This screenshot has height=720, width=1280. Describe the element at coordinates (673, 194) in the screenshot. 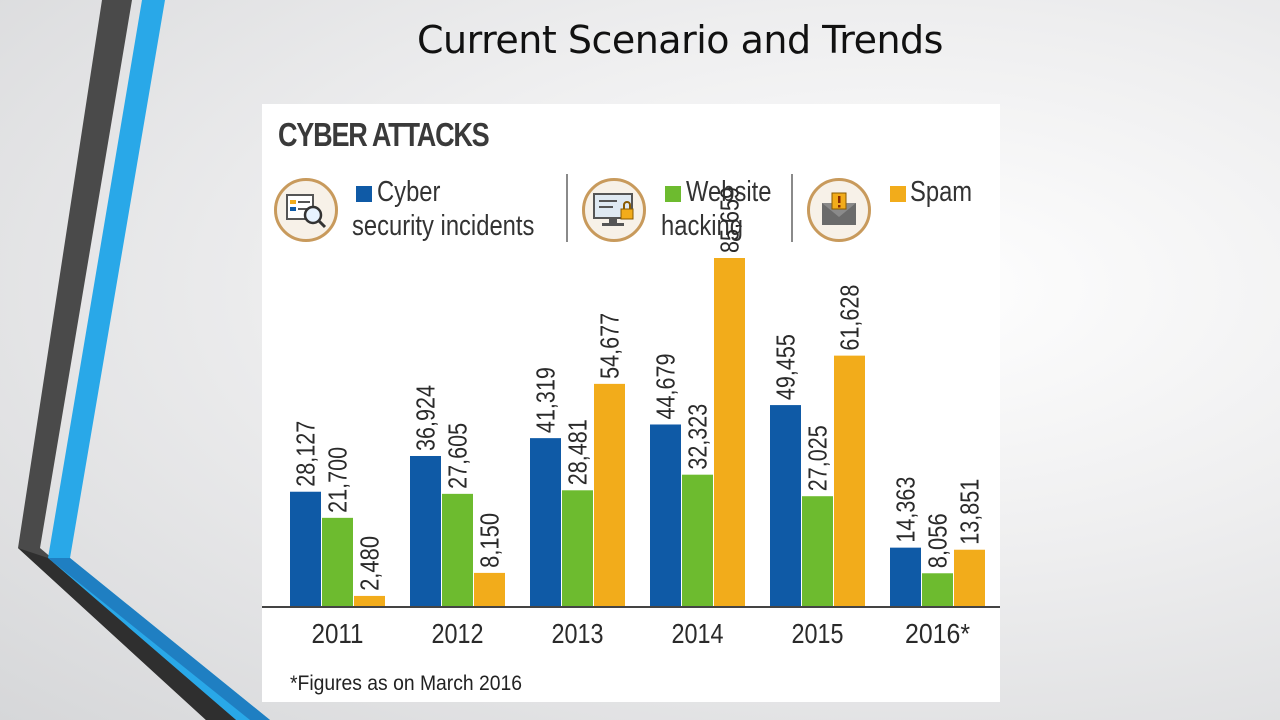

I see `legend-swatch-website` at that location.